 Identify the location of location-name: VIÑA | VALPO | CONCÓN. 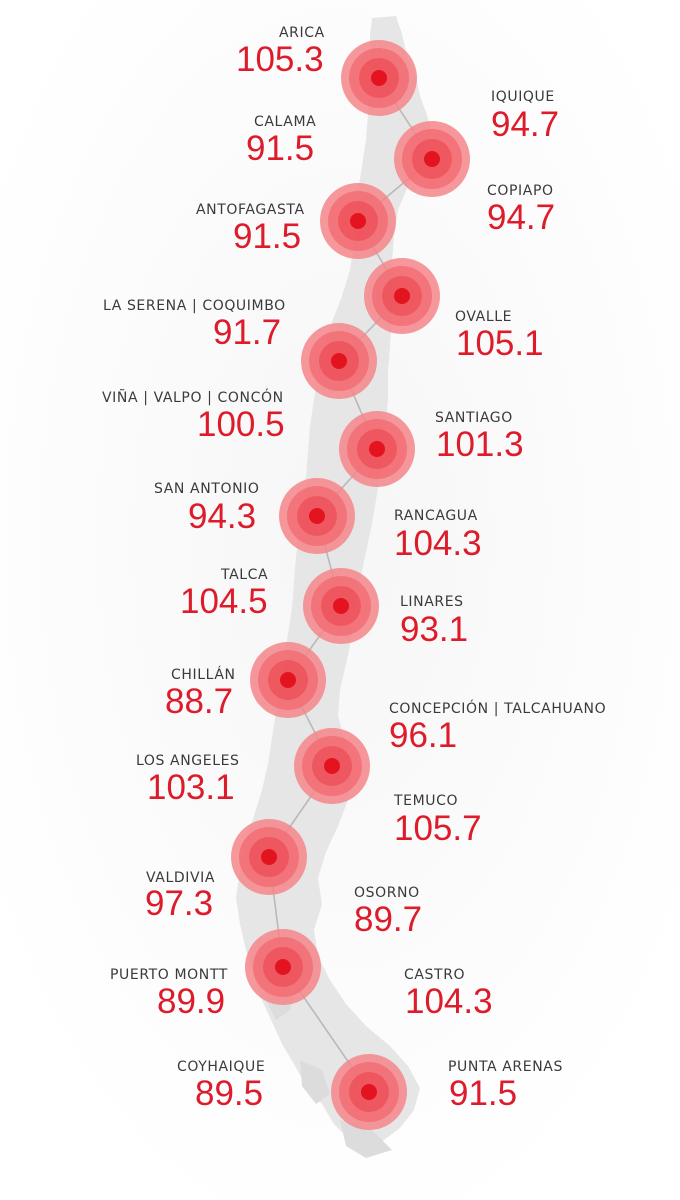
(193, 398).